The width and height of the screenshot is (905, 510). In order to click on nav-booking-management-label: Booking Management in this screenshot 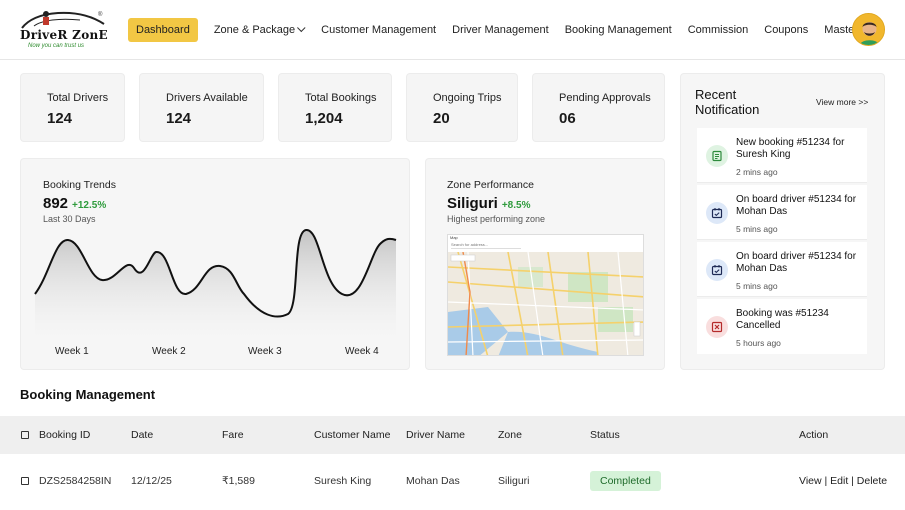, I will do `click(618, 30)`.